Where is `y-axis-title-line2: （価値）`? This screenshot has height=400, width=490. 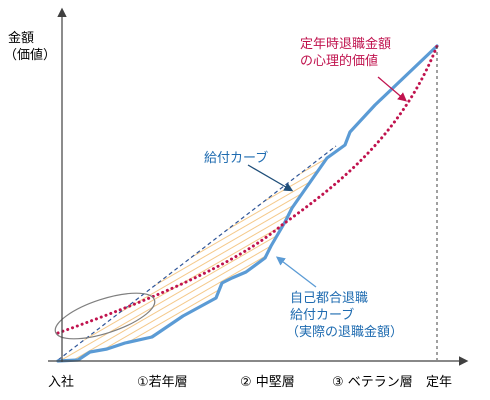
y-axis-title-line2: （価値） is located at coordinates (30, 55).